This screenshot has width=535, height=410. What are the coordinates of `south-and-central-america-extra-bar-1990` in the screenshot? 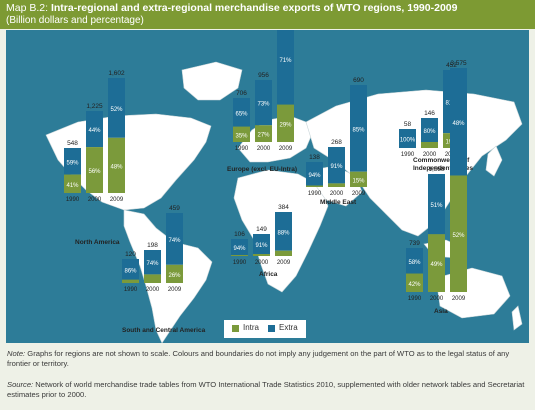 It's located at (130, 269).